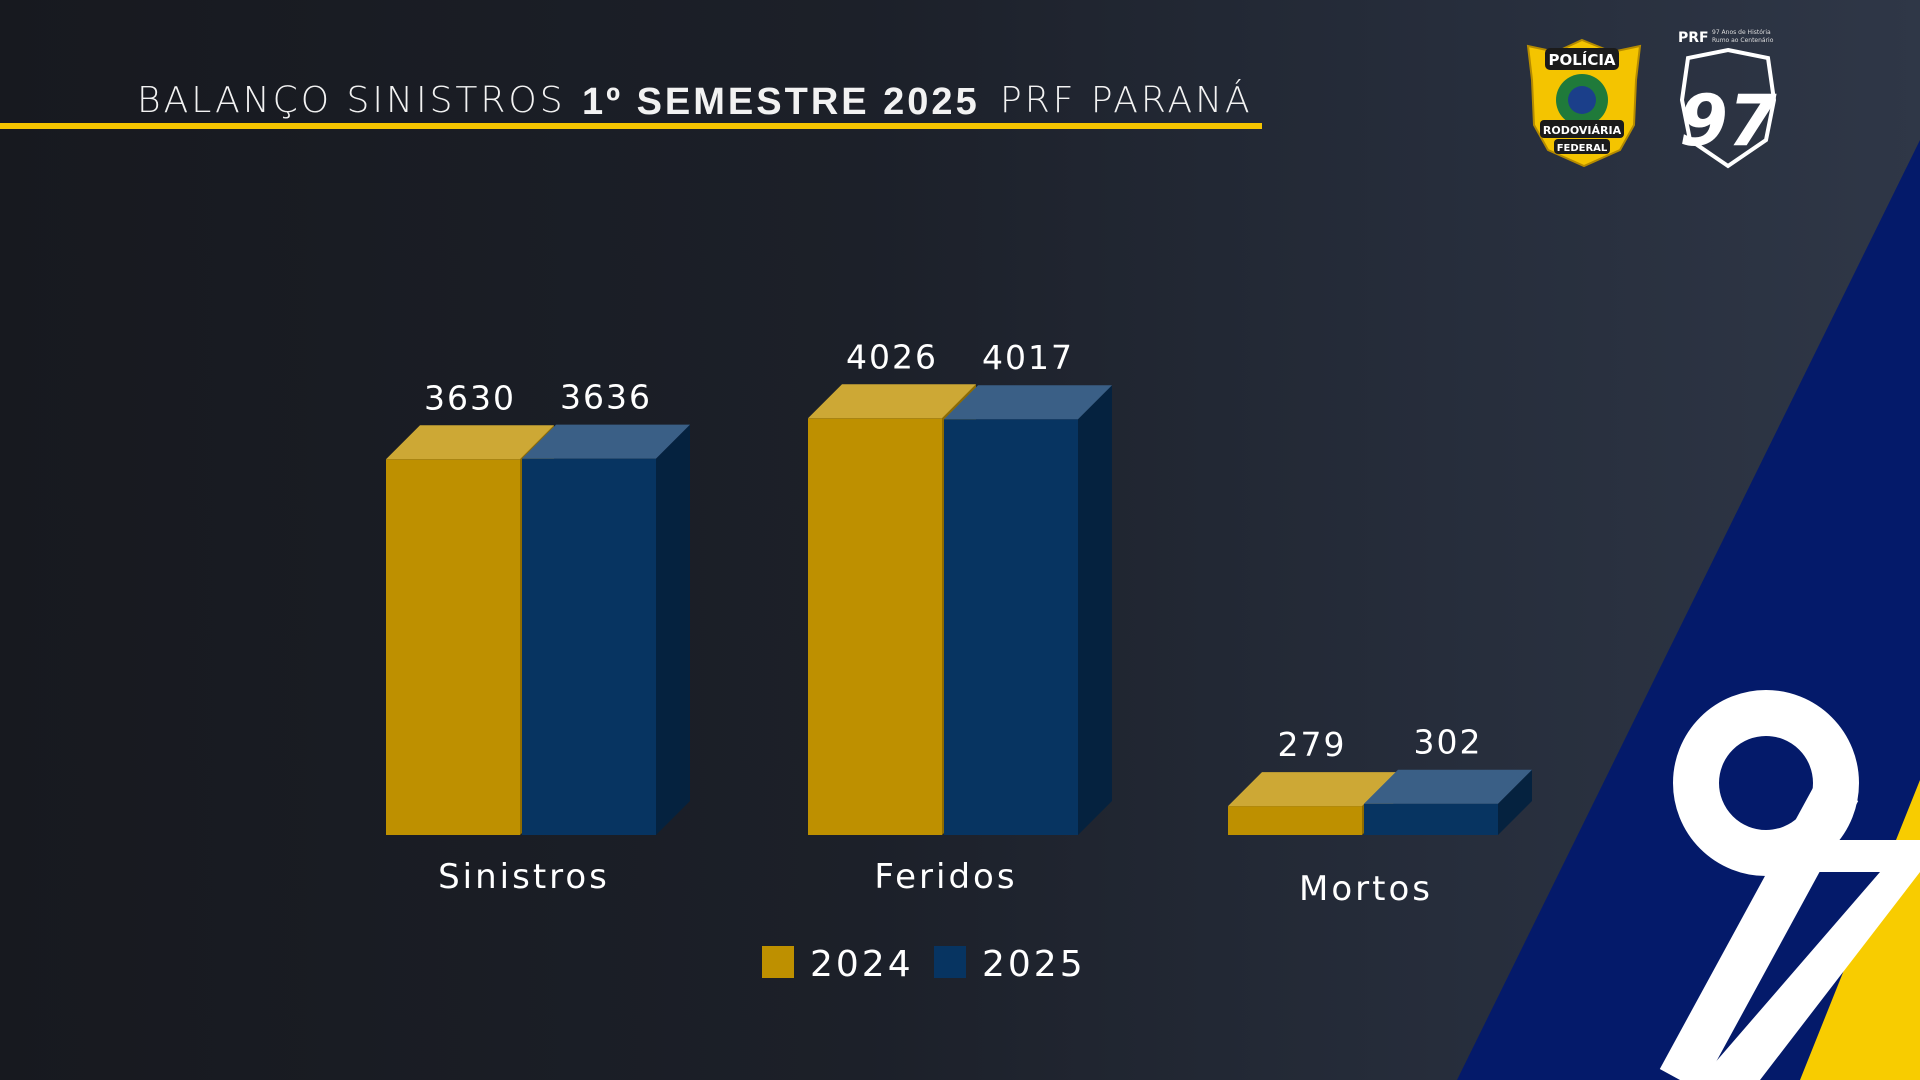 This screenshot has height=1080, width=1920. What do you see at coordinates (1028, 357) in the screenshot?
I see `data-label: 4017` at bounding box center [1028, 357].